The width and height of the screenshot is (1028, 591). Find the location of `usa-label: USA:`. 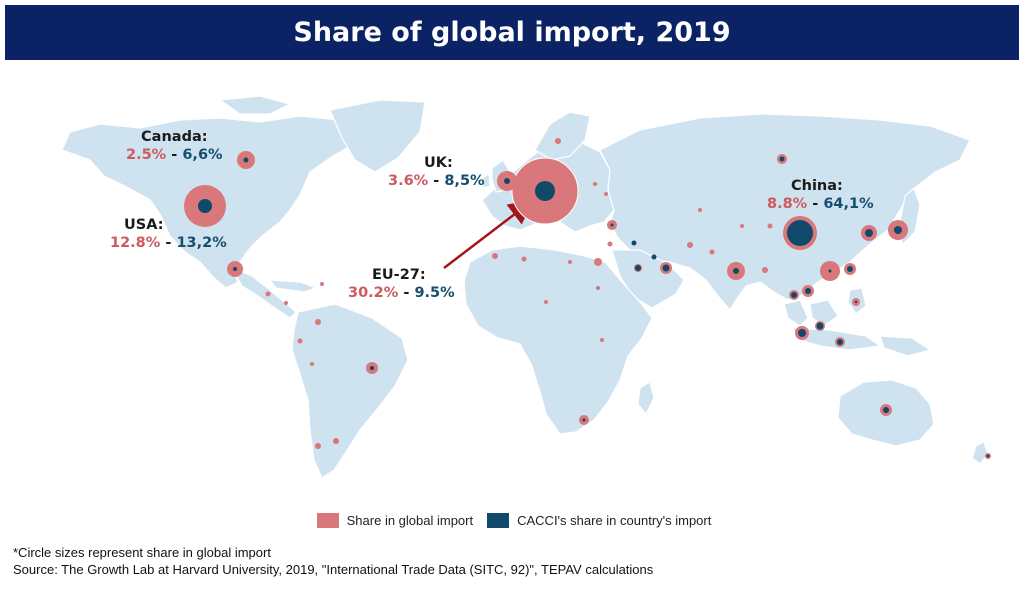

usa-label: USA: is located at coordinates (144, 225).